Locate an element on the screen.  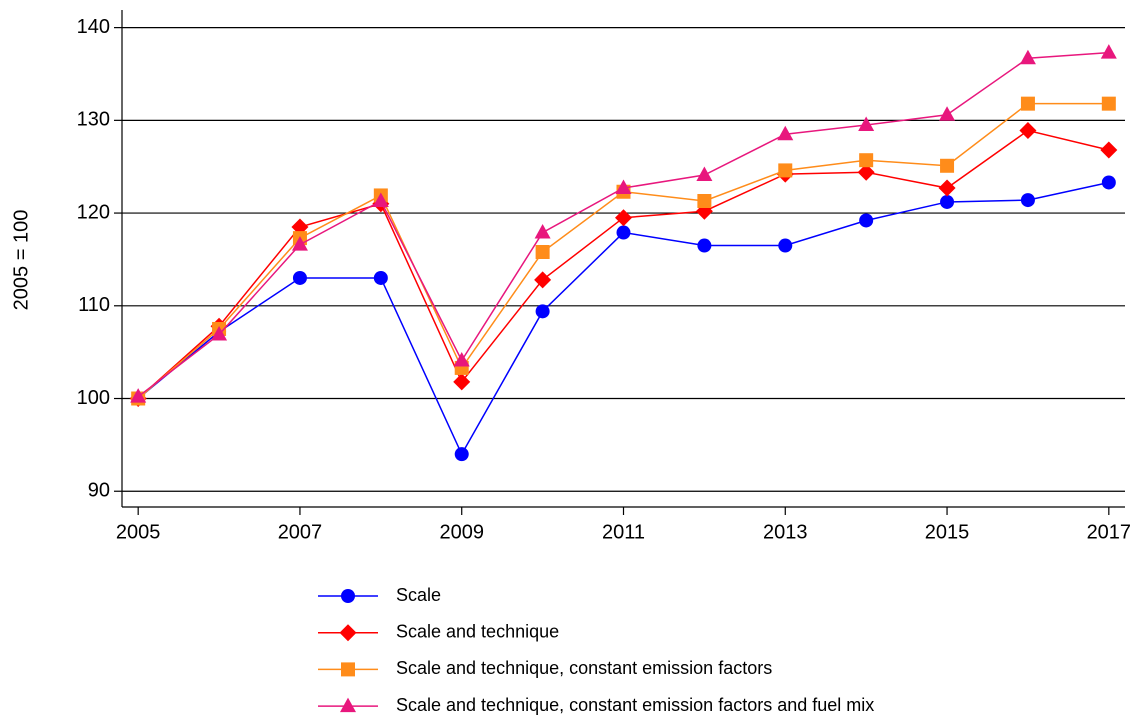
legend-label: Scale and technique is located at coordinates (477, 631).